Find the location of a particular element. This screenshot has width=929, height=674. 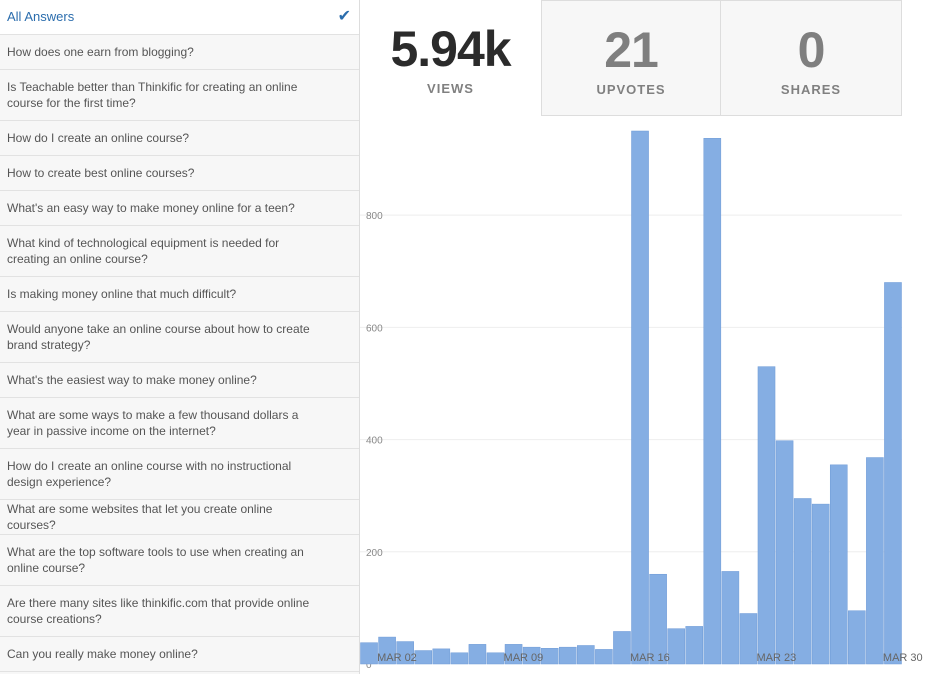

y-tick-label: 400 is located at coordinates (374, 441).